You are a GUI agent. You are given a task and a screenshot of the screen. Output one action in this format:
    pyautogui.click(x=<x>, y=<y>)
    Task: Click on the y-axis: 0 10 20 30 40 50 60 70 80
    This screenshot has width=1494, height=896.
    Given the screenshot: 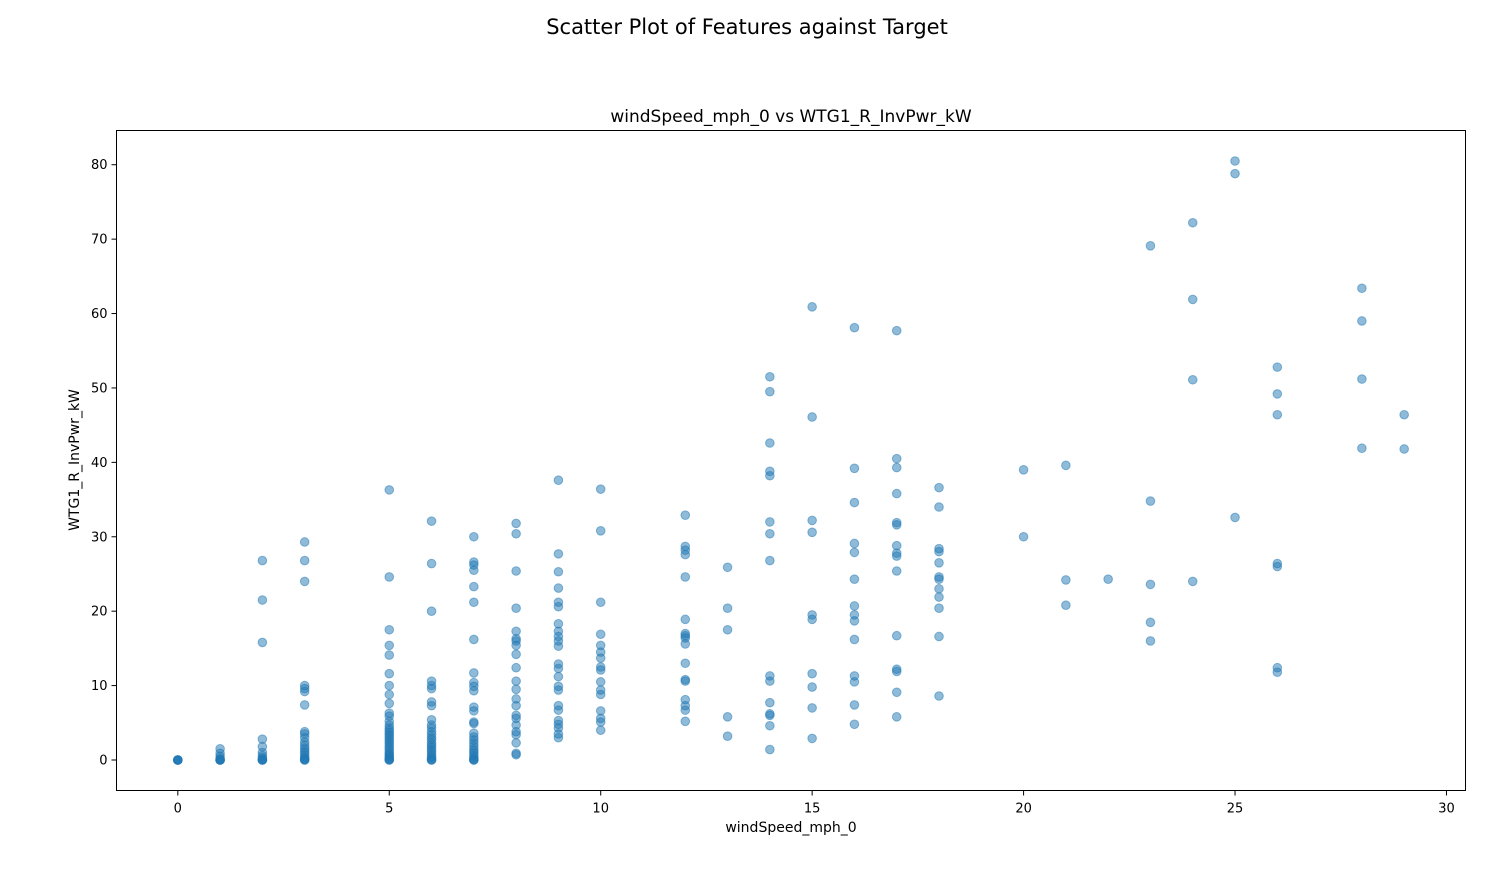 What is the action you would take?
    pyautogui.click(x=104, y=463)
    